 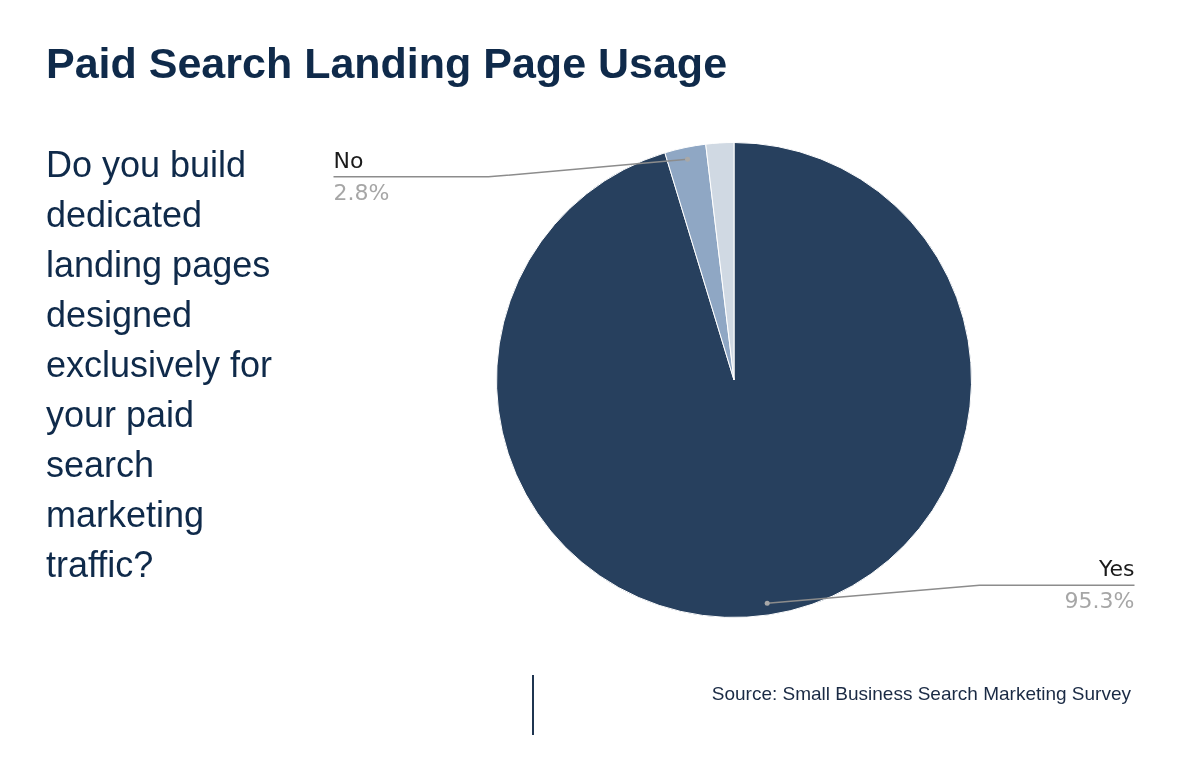 What do you see at coordinates (361, 192) in the screenshot?
I see `data-label: 2.8%` at bounding box center [361, 192].